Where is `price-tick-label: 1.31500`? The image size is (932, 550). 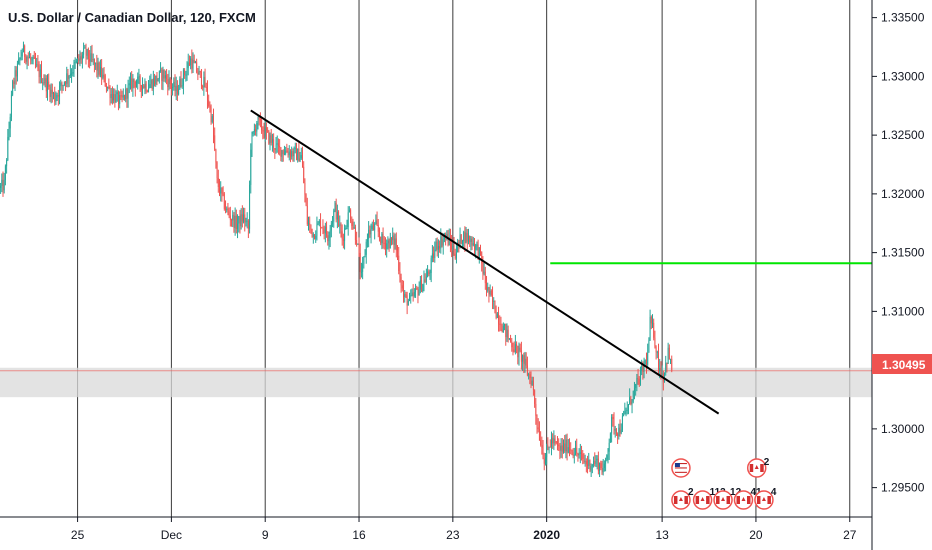 price-tick-label: 1.31500 is located at coordinates (903, 253).